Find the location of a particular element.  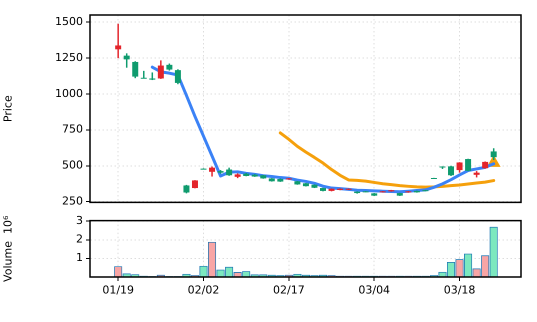

x-tick-label: 03/18 is located at coordinates (460, 289).